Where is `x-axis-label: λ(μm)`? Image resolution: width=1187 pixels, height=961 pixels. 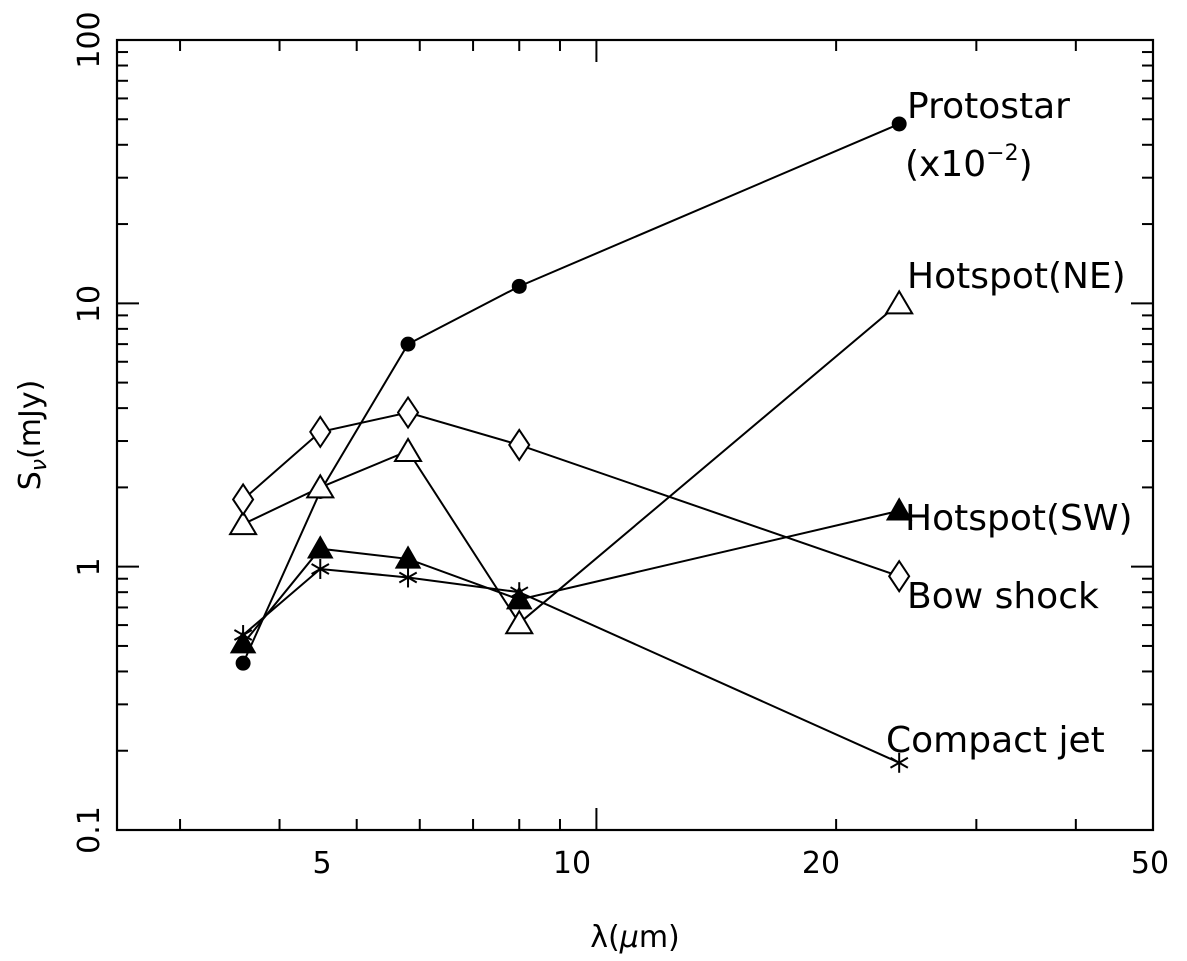 x-axis-label: λ(μm) is located at coordinates (635, 937).